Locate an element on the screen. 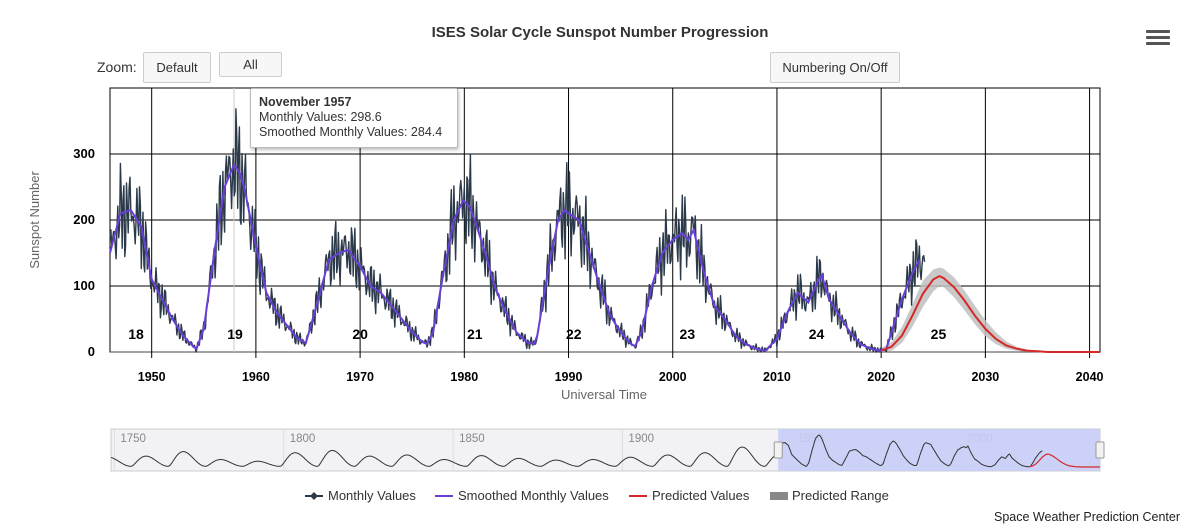 The image size is (1200, 529). x-tick-label: 2040 is located at coordinates (1090, 377).